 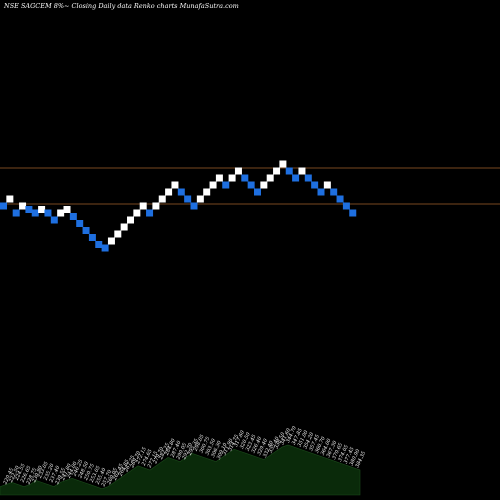 I want to click on volume-area, so click(x=180, y=470).